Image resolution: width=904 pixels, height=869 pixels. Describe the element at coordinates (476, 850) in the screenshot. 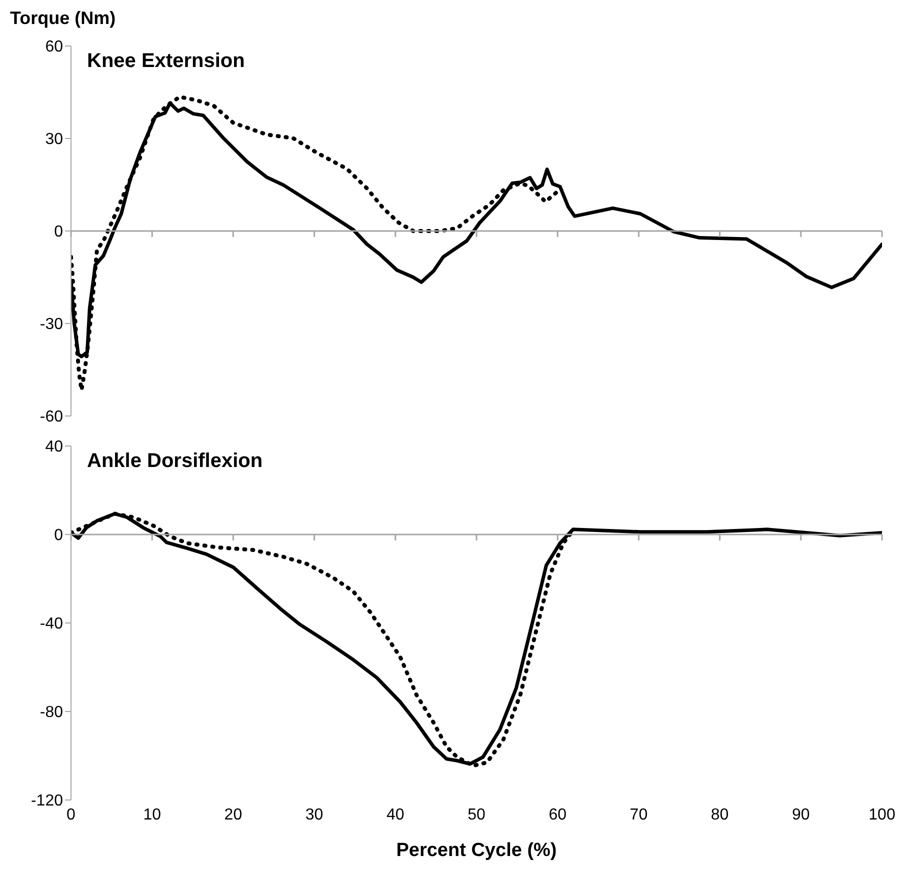

I see `x-axis-title: Percent Cycle (%)` at that location.